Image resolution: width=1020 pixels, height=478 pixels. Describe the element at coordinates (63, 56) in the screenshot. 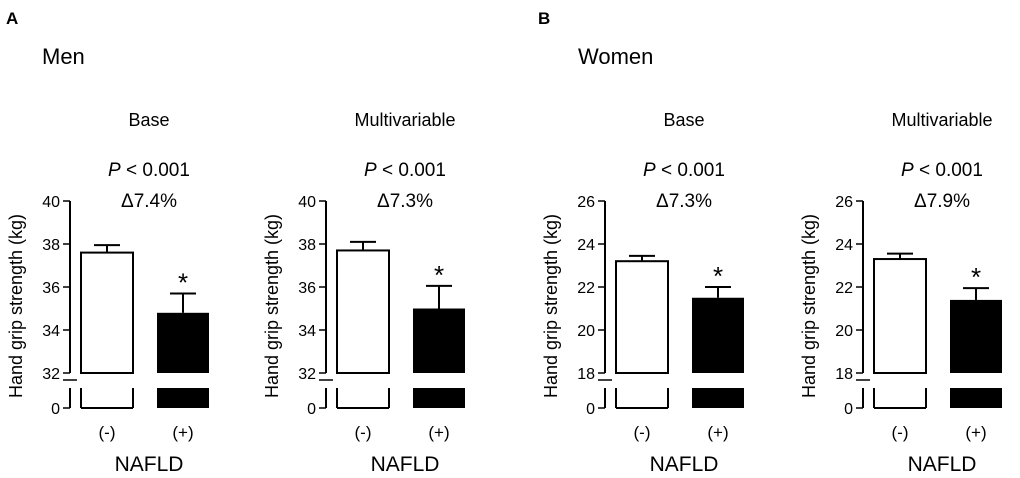

I see `group-title-men: Men` at that location.